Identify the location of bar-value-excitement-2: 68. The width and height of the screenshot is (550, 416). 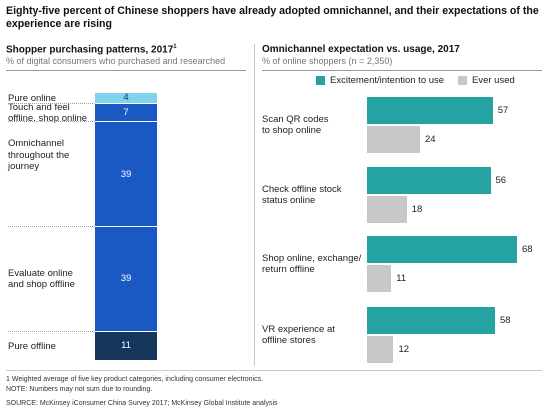
(527, 249).